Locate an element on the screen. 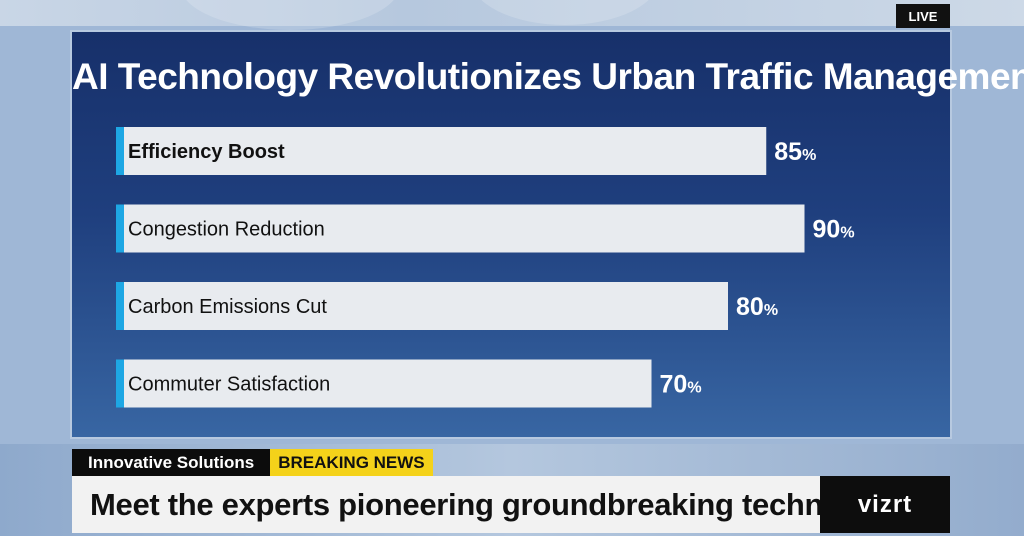 Image resolution: width=1024 pixels, height=536 pixels. bar-group: Congestion Reduction 90% is located at coordinates (485, 228).